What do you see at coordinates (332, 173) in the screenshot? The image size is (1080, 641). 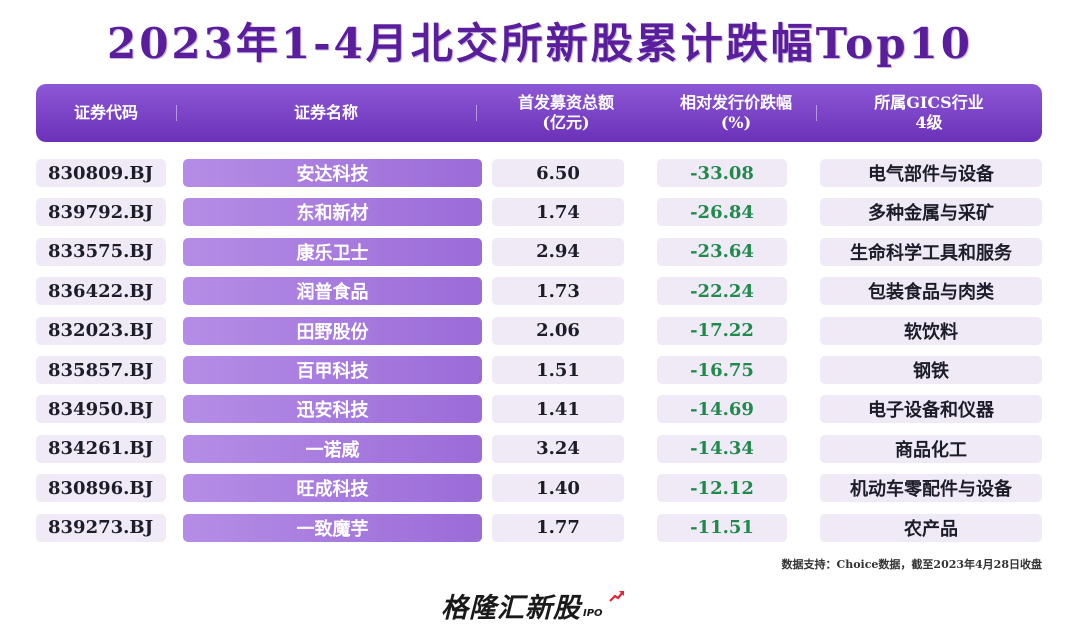 I see `cell-name: 安达科技` at bounding box center [332, 173].